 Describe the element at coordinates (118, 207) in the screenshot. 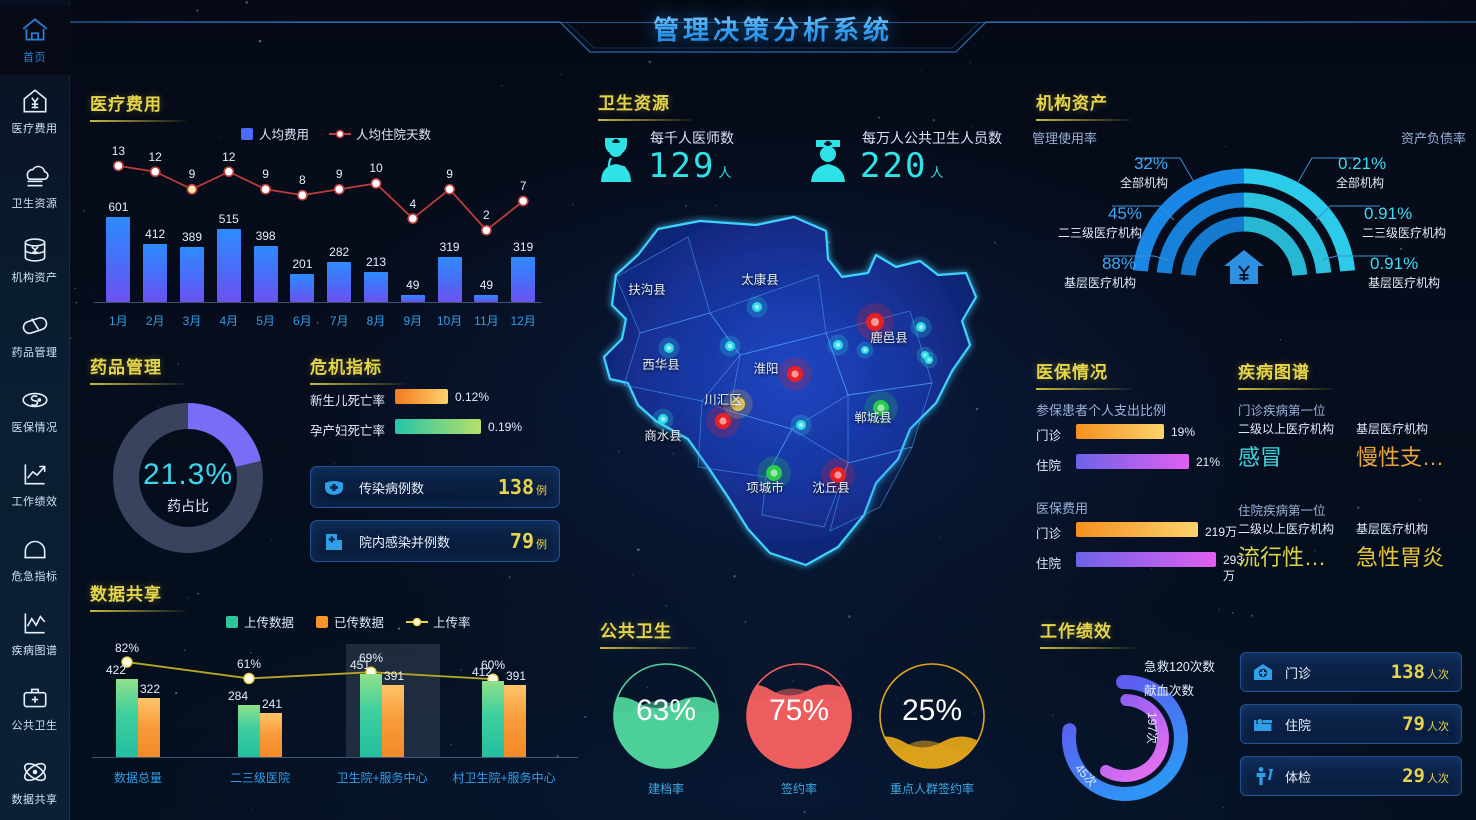

I see `bar-value: 601` at that location.